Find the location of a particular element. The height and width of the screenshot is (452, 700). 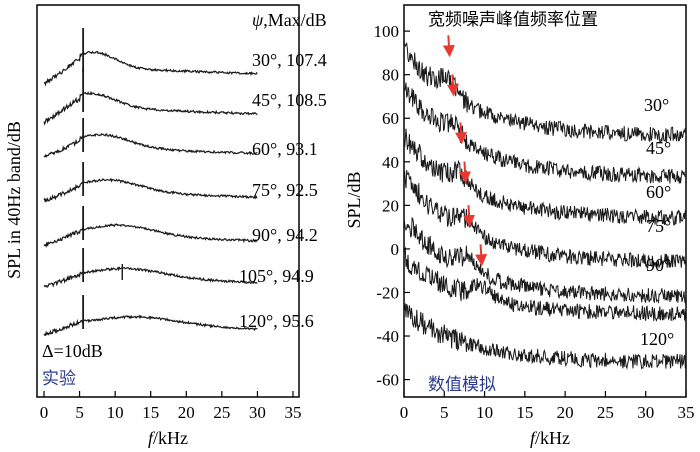

right-y-axis: 100 80 60 40 20 0 -20 -40 -60 is located at coordinates (392, 206).